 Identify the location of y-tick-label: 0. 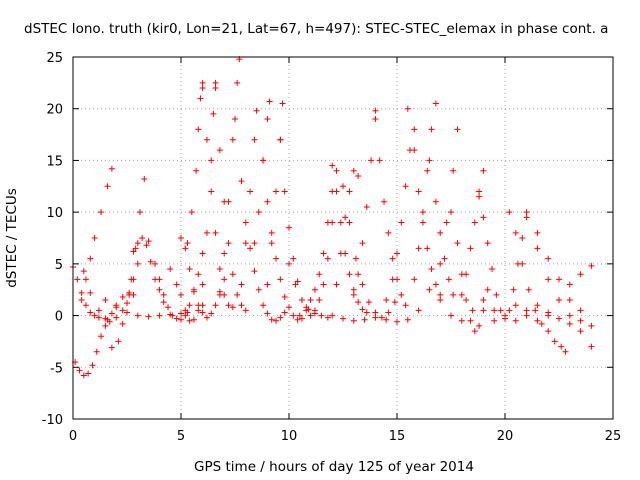
(59, 317).